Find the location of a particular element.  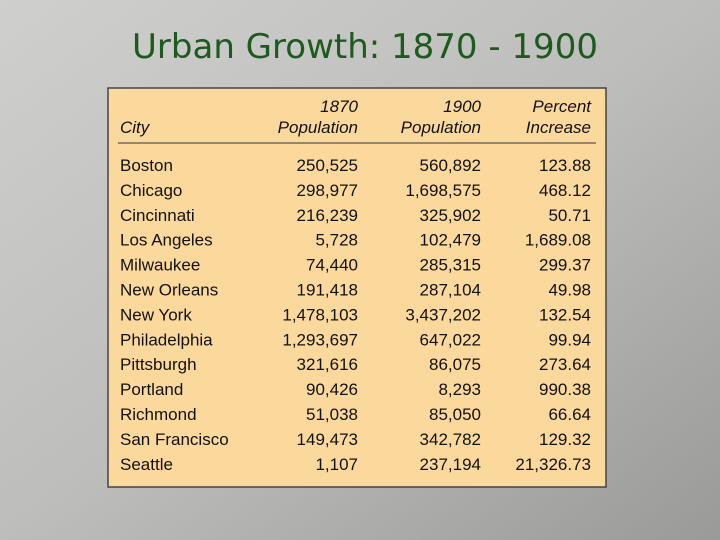

column-header: 1870 is located at coordinates (339, 106).